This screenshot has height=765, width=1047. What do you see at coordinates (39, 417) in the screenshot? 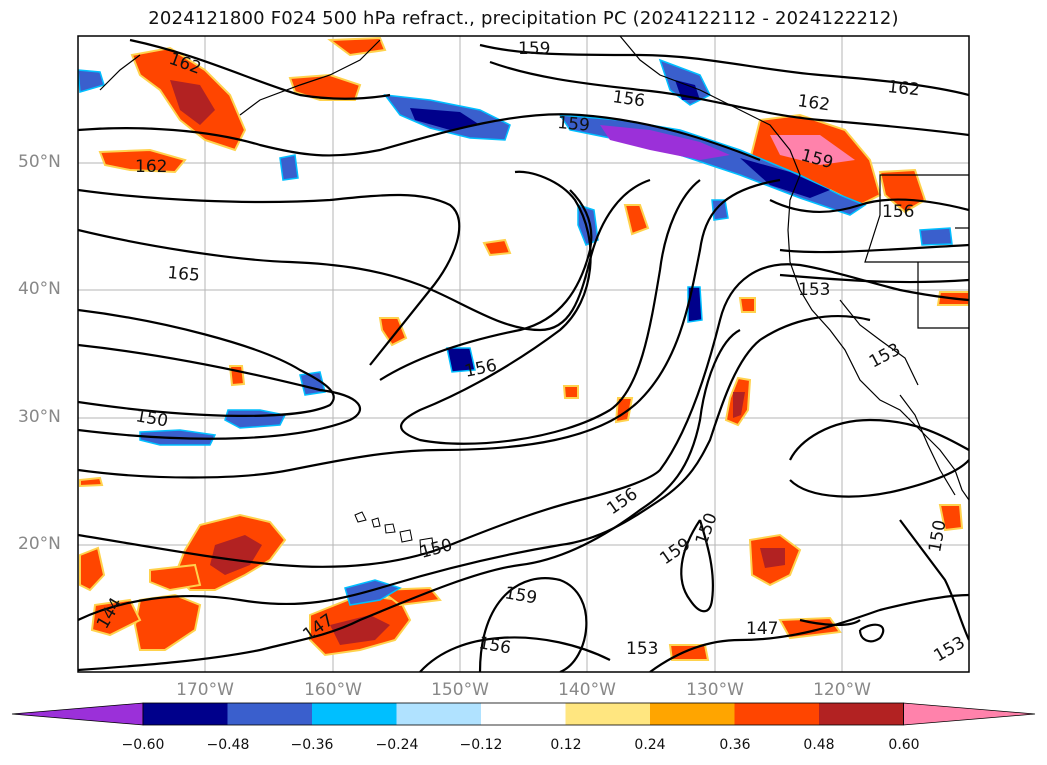
I see `lat-label: 30°N` at bounding box center [39, 417].